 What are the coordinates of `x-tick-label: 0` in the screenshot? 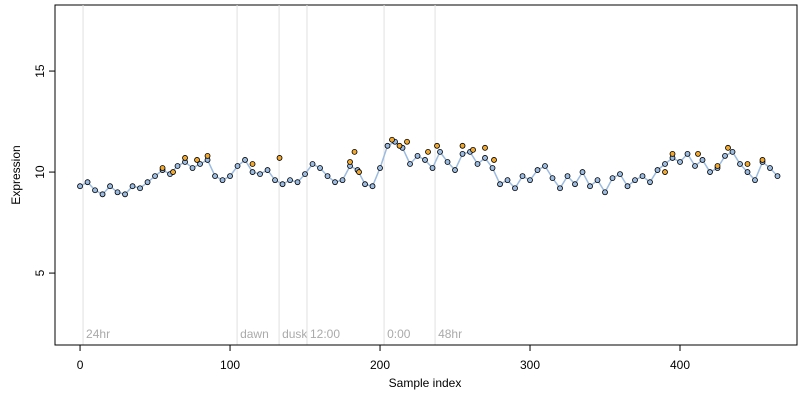 It's located at (80, 365).